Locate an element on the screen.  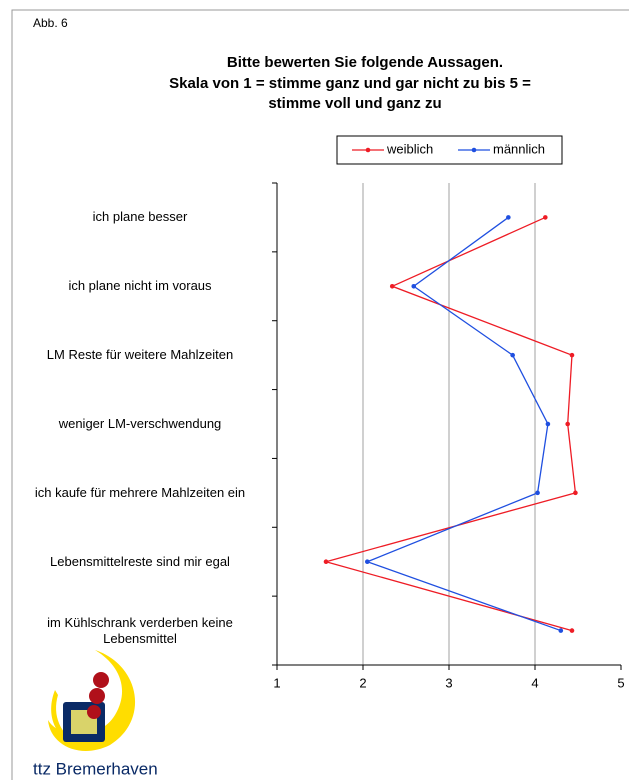
logo-text: ttz Bremerhaven is located at coordinates (95, 768).